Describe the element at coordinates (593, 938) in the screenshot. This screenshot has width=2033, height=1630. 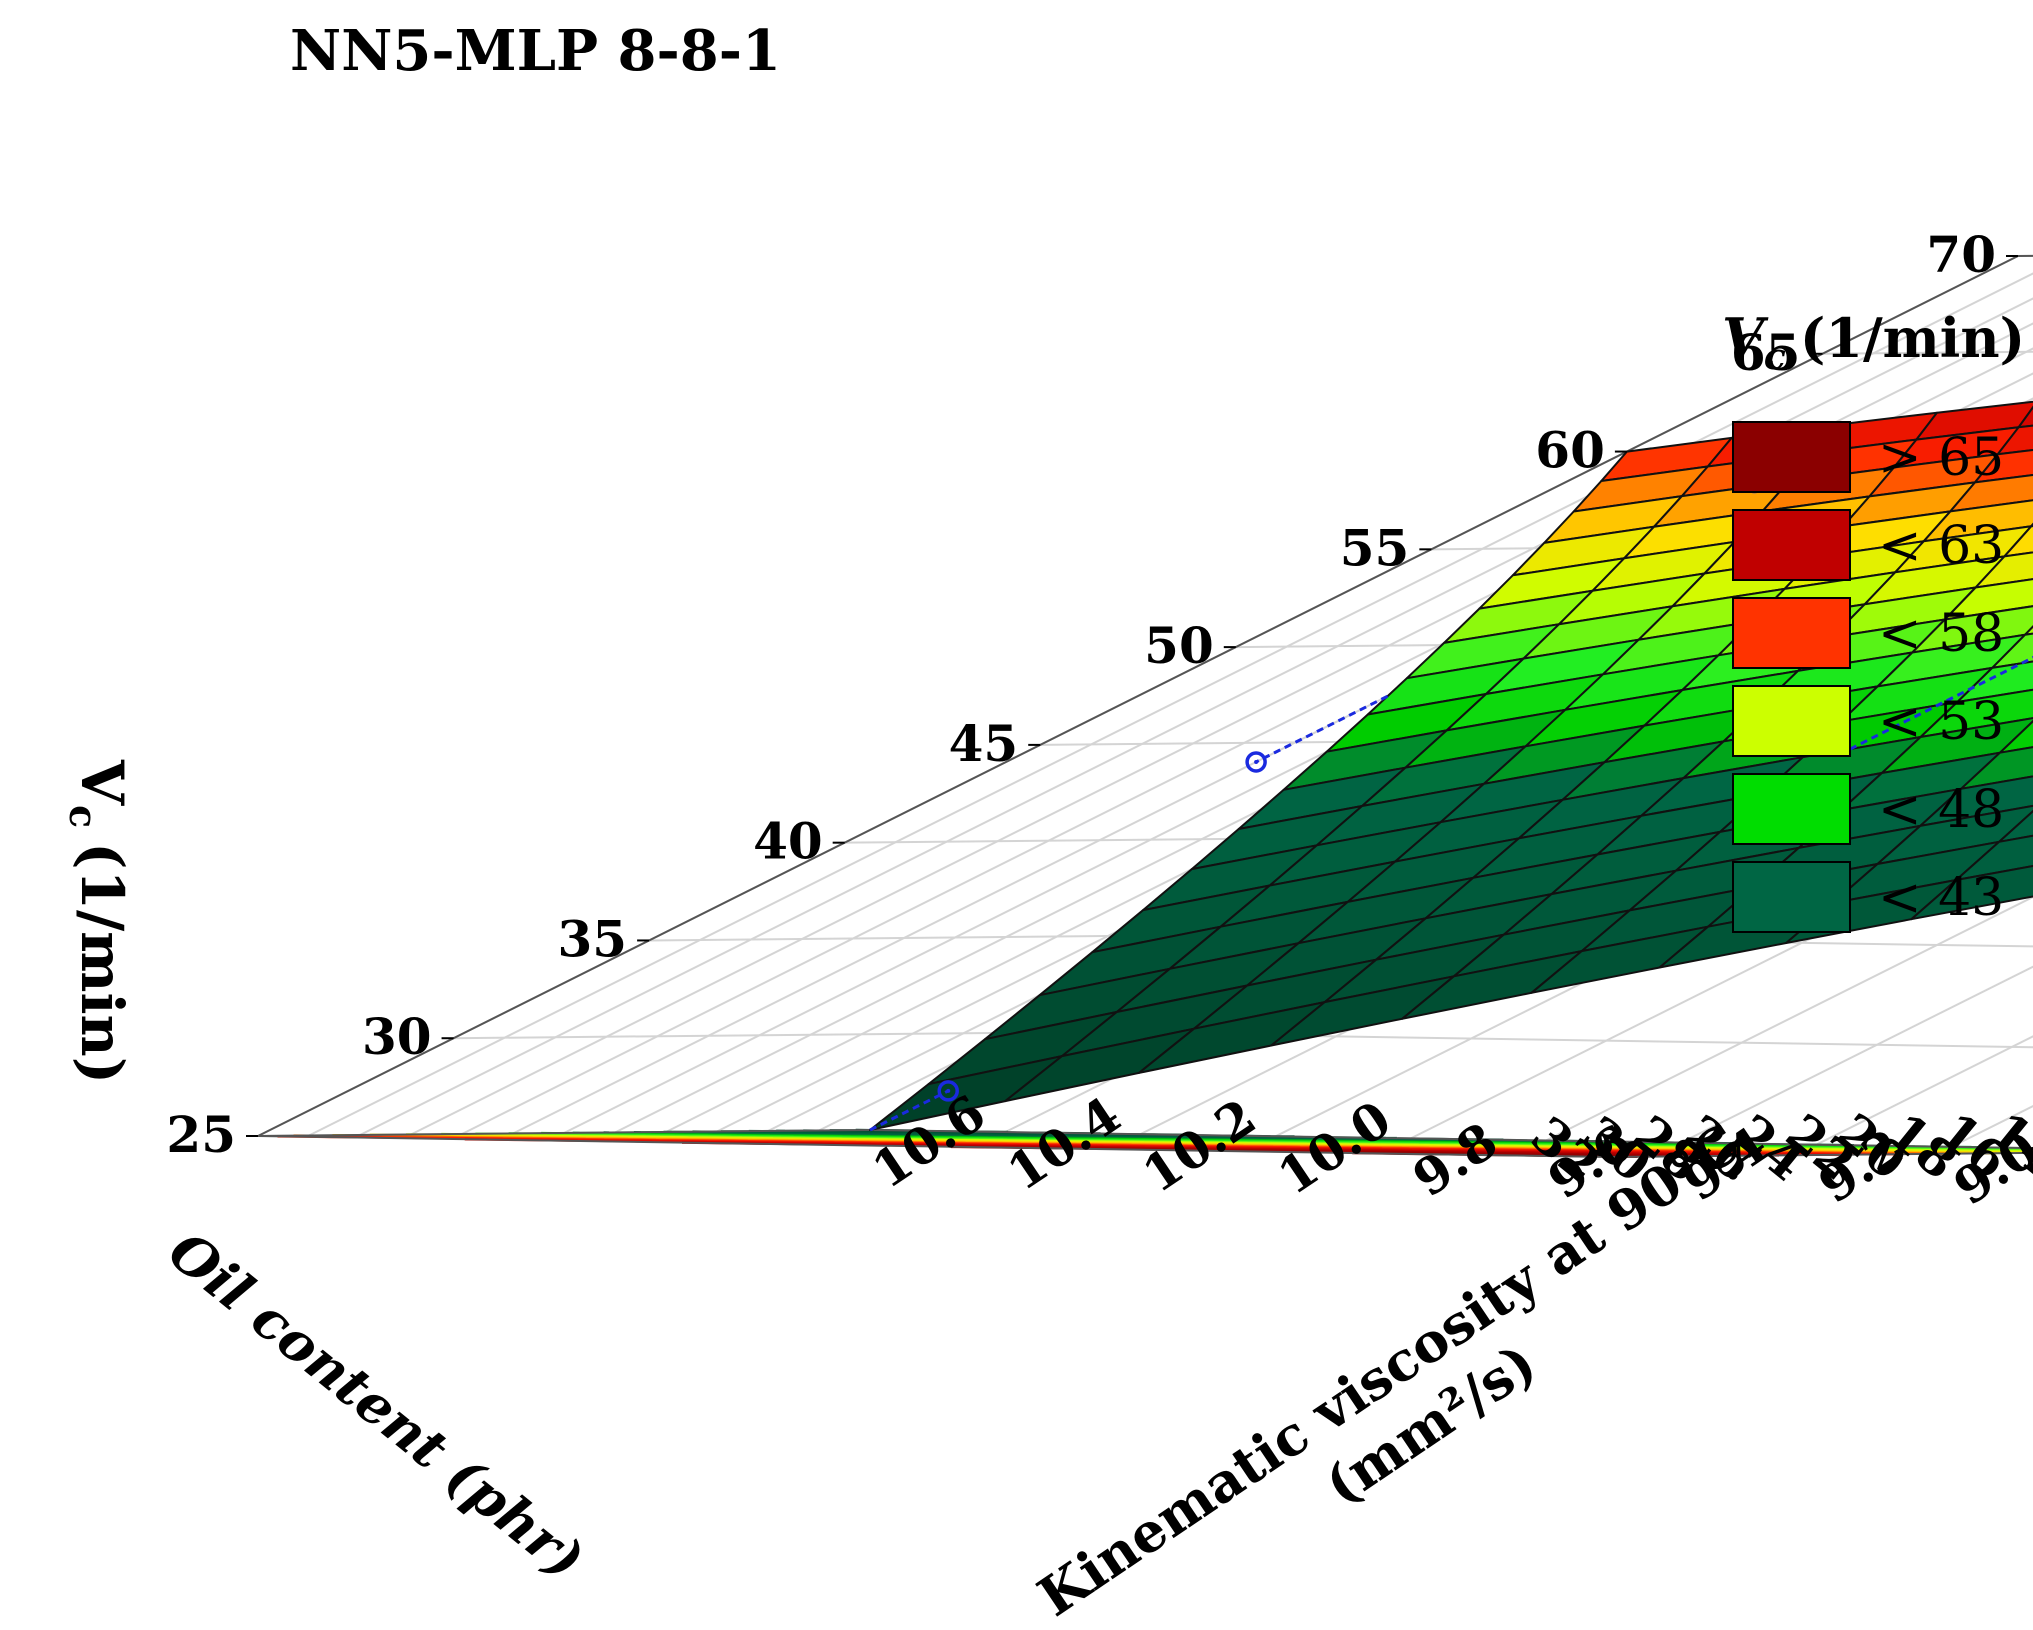
I see `z-tick-label: 35` at that location.